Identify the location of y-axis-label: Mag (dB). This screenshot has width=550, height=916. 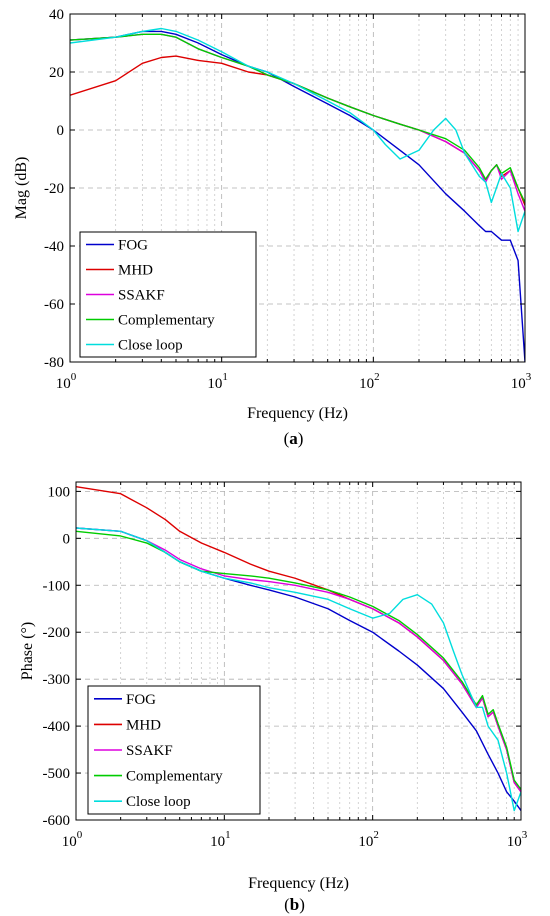
(21, 188).